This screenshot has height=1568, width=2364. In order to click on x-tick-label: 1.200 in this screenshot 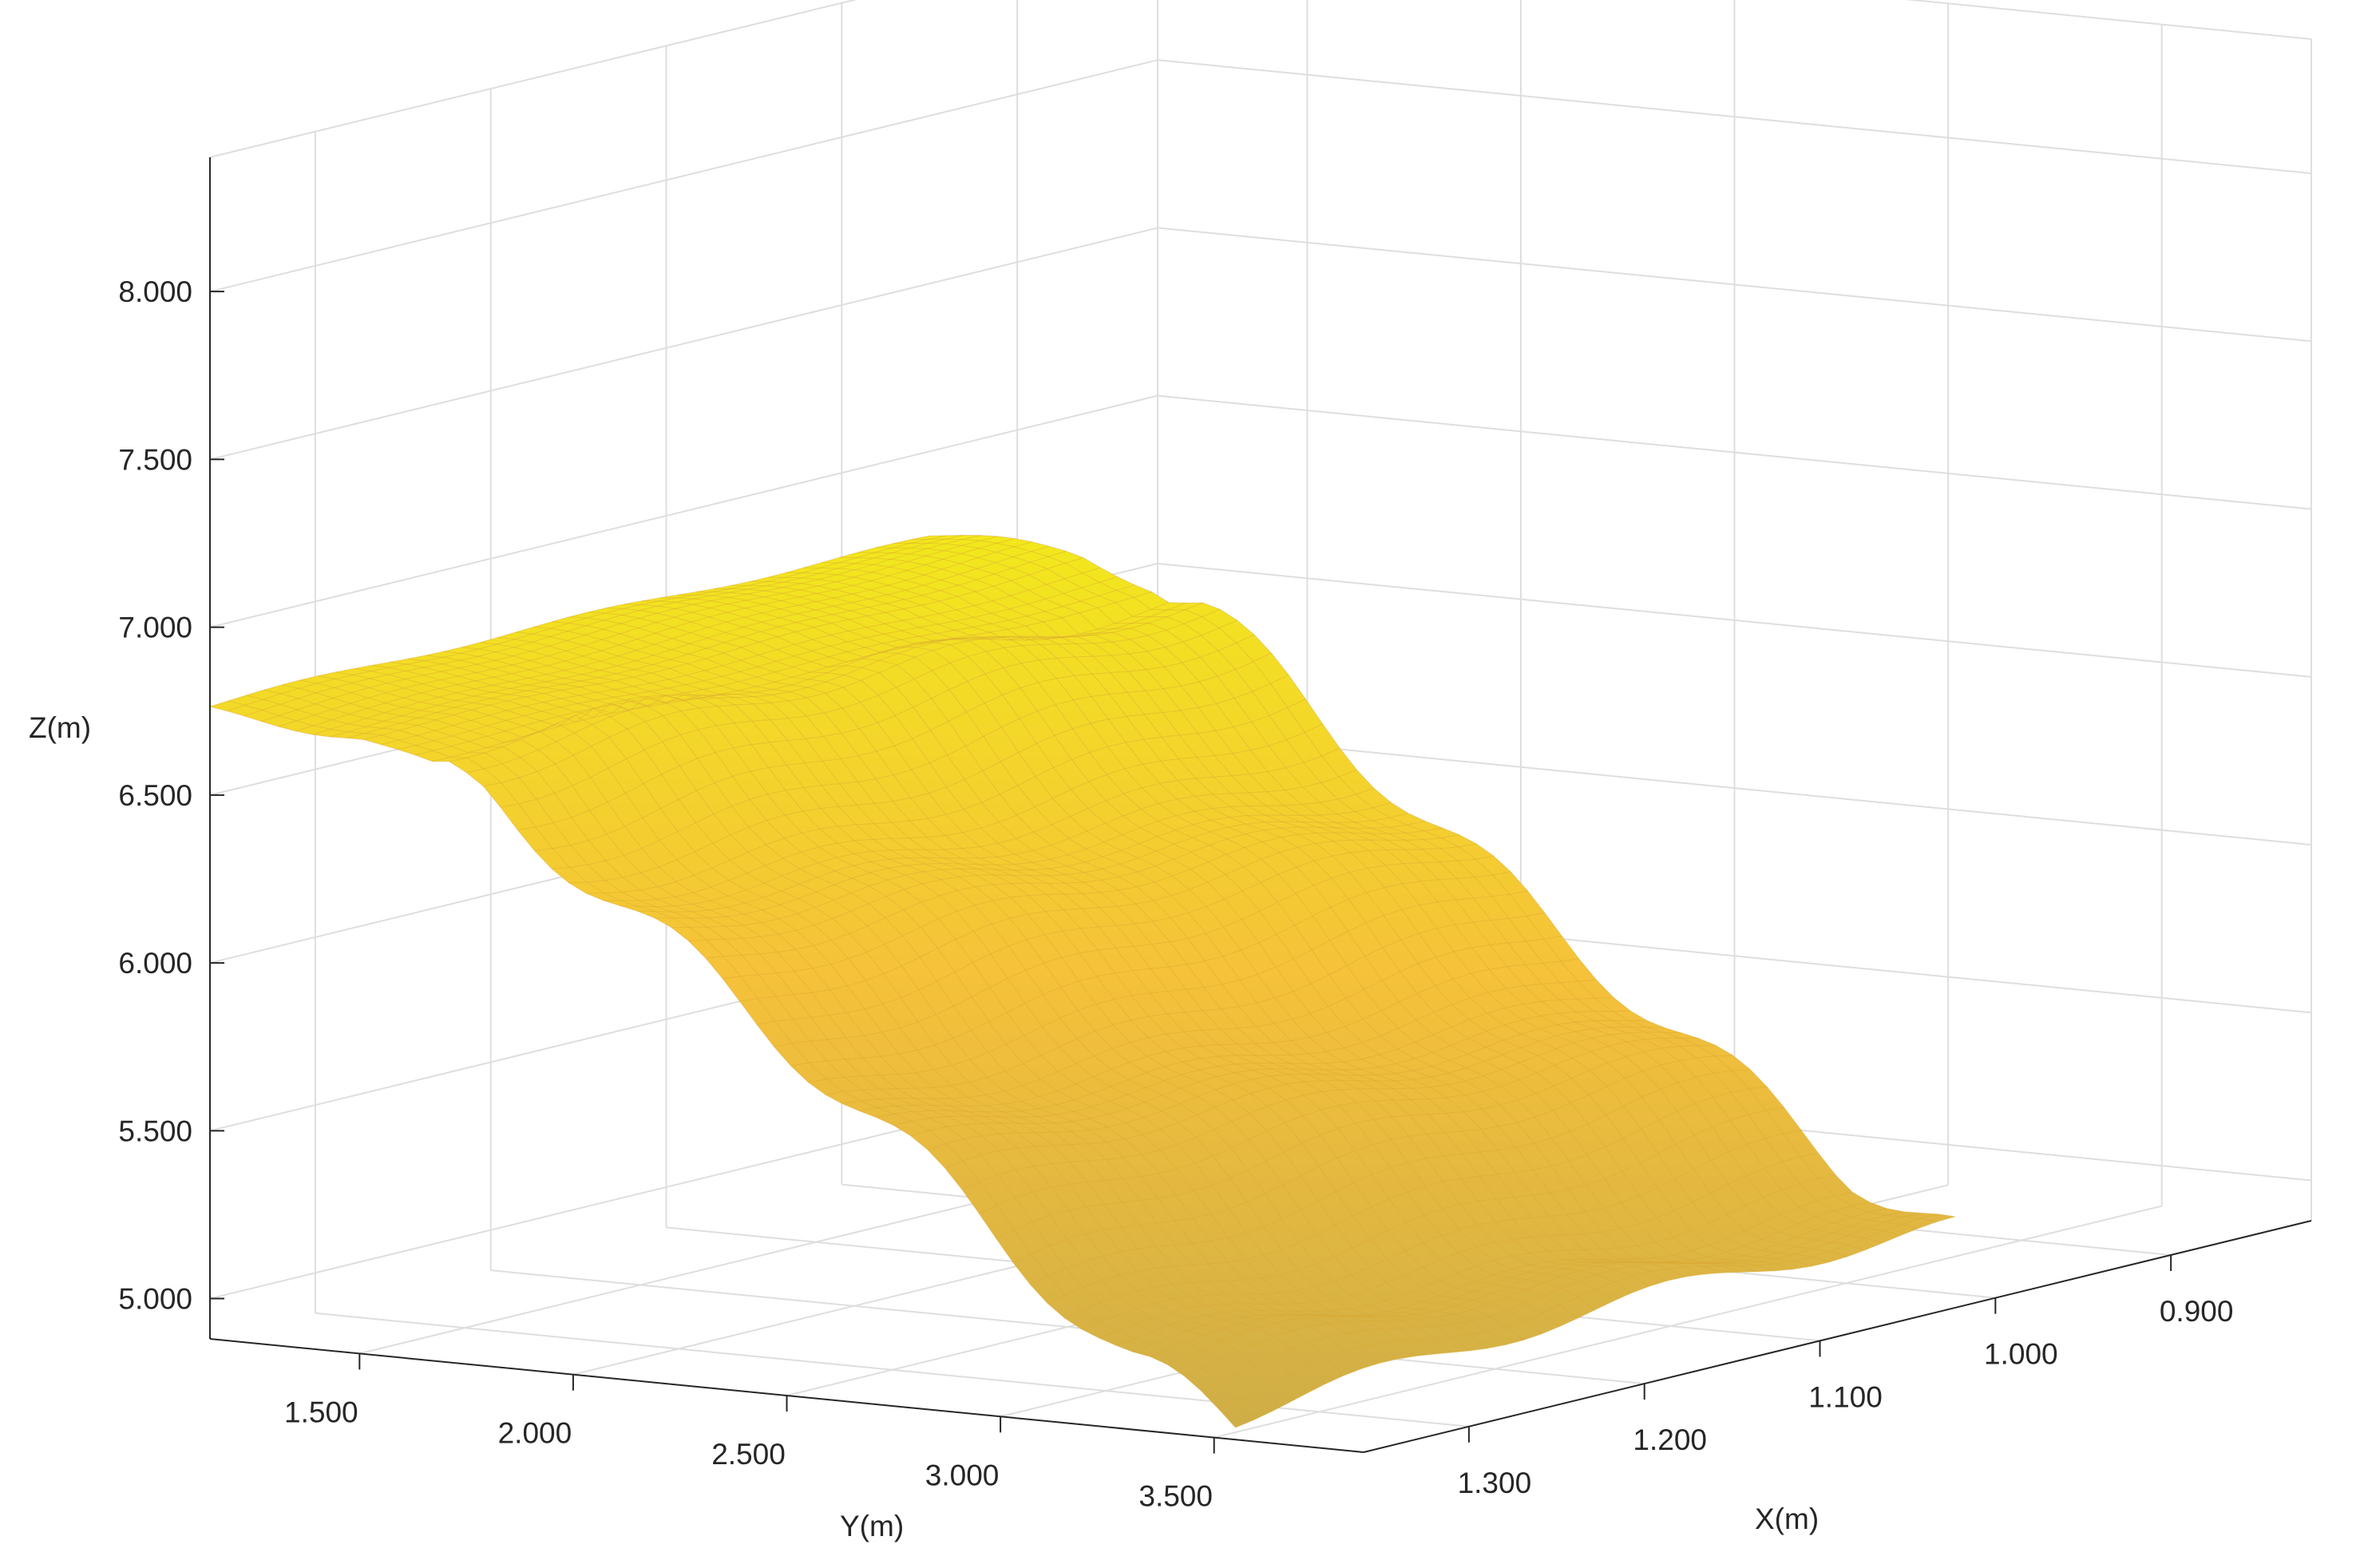, I will do `click(1670, 1439)`.